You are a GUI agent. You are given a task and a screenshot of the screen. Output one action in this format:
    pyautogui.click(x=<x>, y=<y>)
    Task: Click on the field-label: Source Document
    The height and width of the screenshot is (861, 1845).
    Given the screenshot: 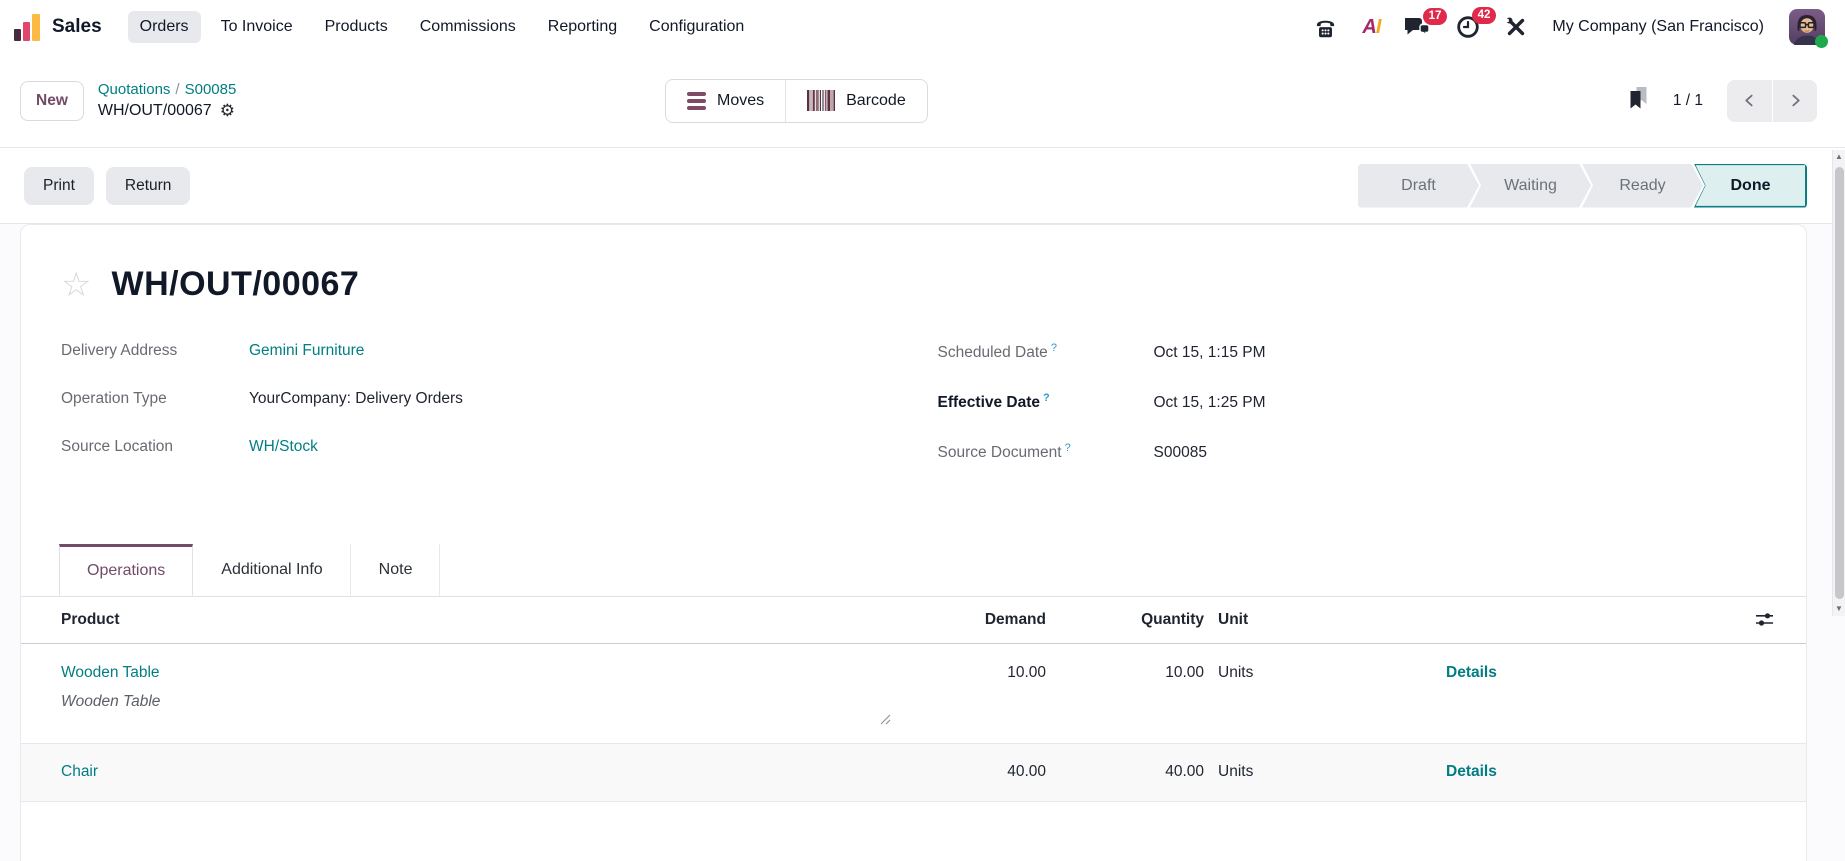 What is the action you would take?
    pyautogui.click(x=999, y=453)
    